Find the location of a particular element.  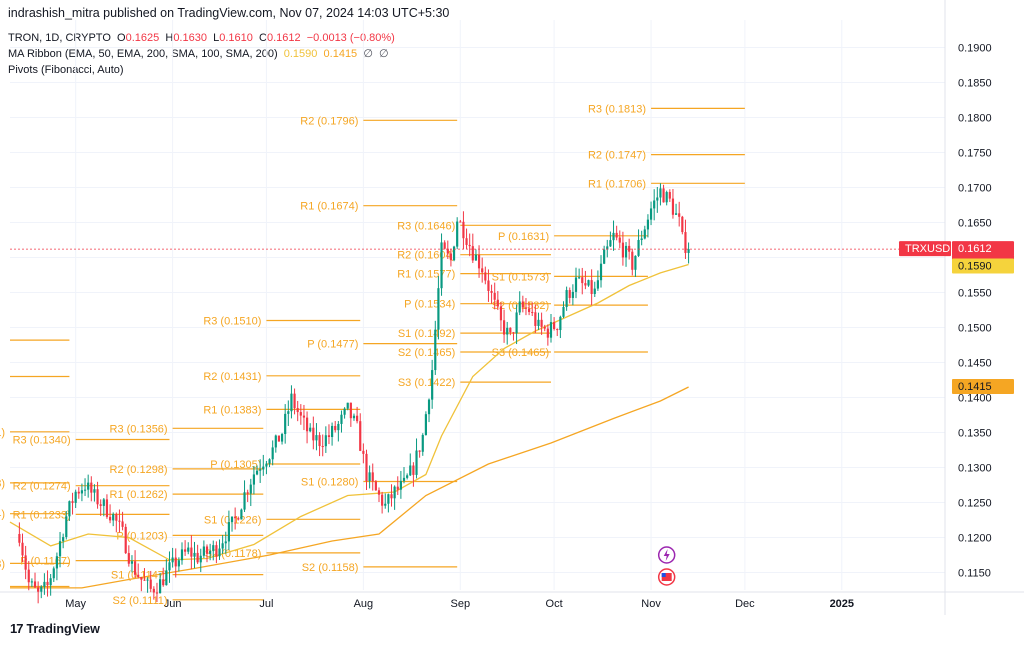

pivots-legend-row: Pivots (Fibonacci, Auto) is located at coordinates (201, 70).